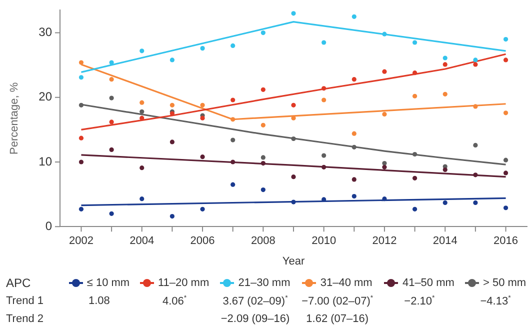 The image size is (531, 330). Describe the element at coordinates (384, 241) in the screenshot. I see `x-tick-label: 2012` at that location.